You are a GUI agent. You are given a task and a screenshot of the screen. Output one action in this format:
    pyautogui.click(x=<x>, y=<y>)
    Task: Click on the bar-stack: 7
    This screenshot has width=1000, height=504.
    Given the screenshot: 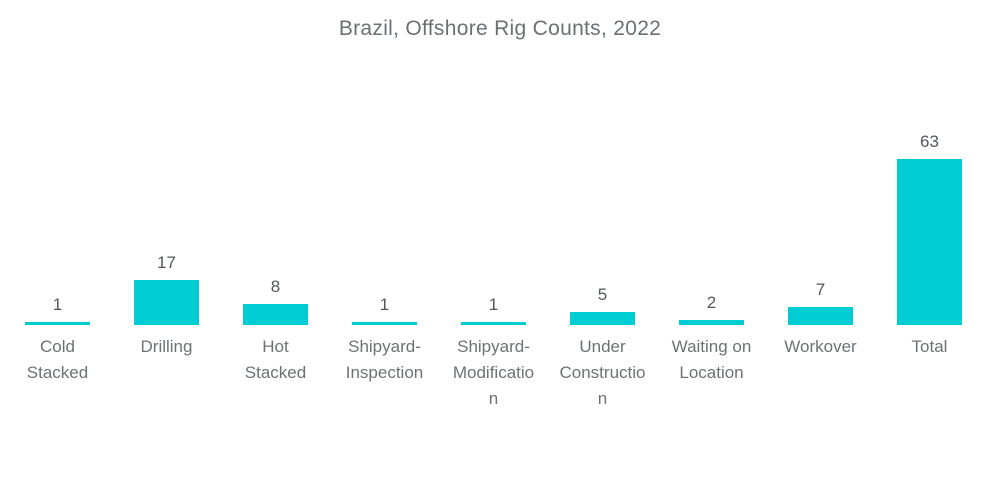 What is the action you would take?
    pyautogui.click(x=820, y=162)
    